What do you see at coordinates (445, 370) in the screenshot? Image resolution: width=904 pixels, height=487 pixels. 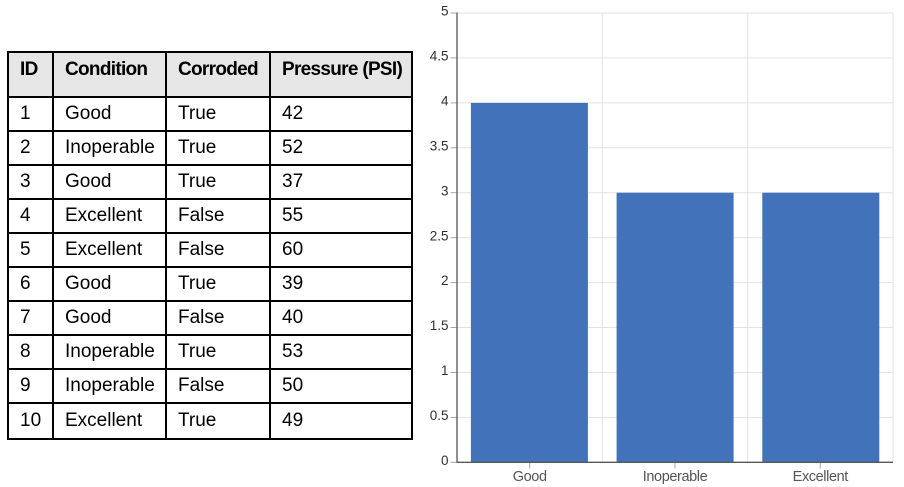 I see `svg-text: 1` at bounding box center [445, 370].